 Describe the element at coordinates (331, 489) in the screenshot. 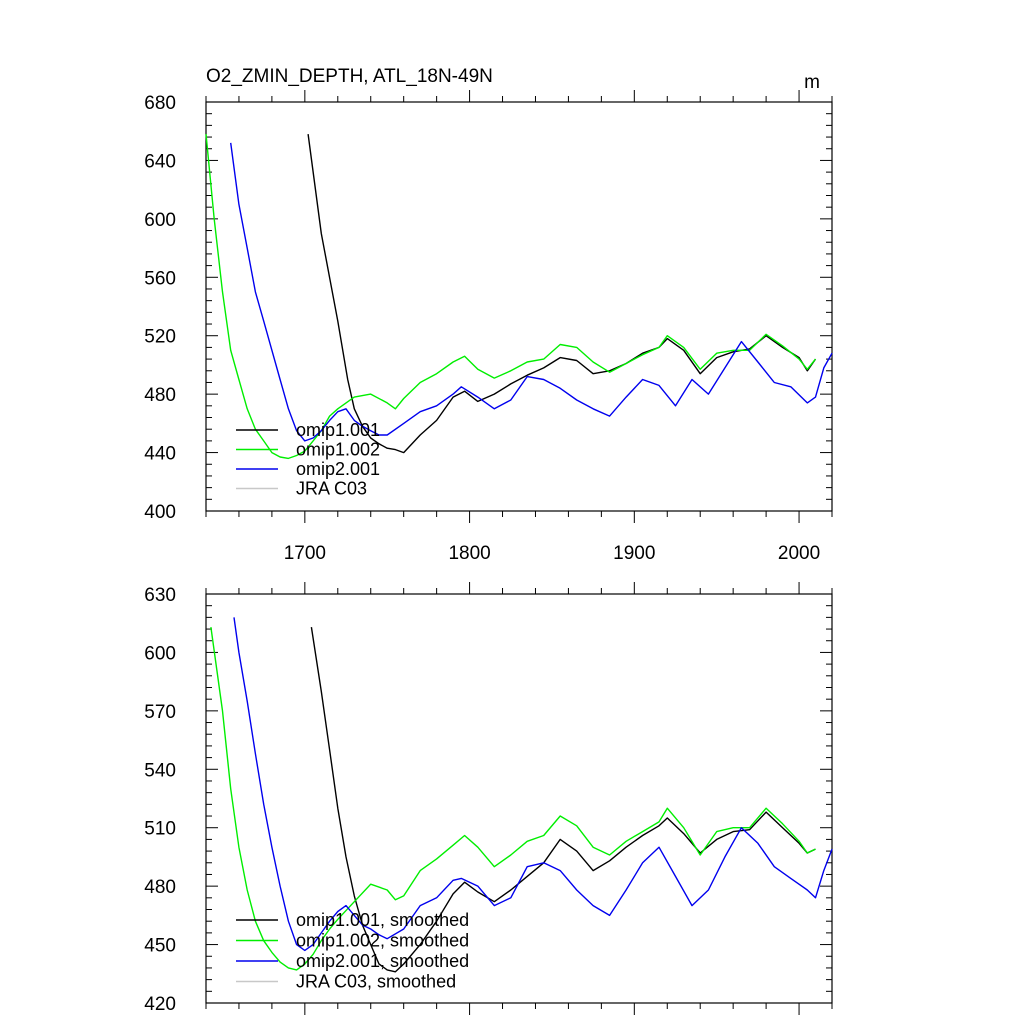

I see `legend-label: JRA C03` at that location.